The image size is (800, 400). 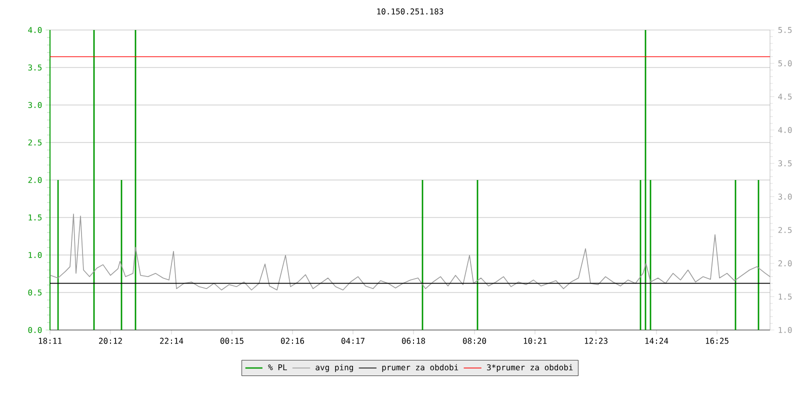 I want to click on y2-tick-label: 2.0, so click(x=785, y=263).